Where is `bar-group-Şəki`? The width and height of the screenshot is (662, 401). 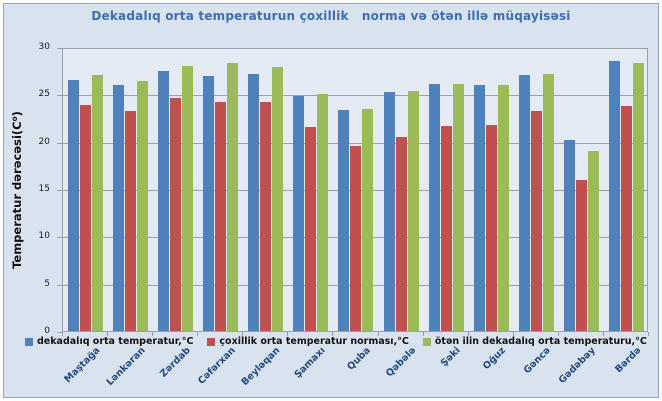 bar-group-Şəki is located at coordinates (446, 190).